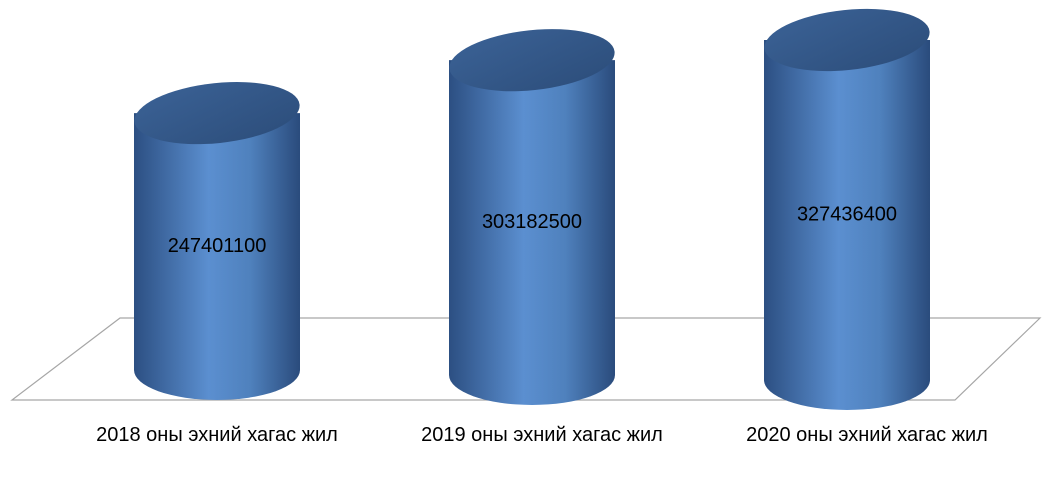  What do you see at coordinates (217, 435) in the screenshot?
I see `x-tick-label: 2018 оны эхний хагас жил` at bounding box center [217, 435].